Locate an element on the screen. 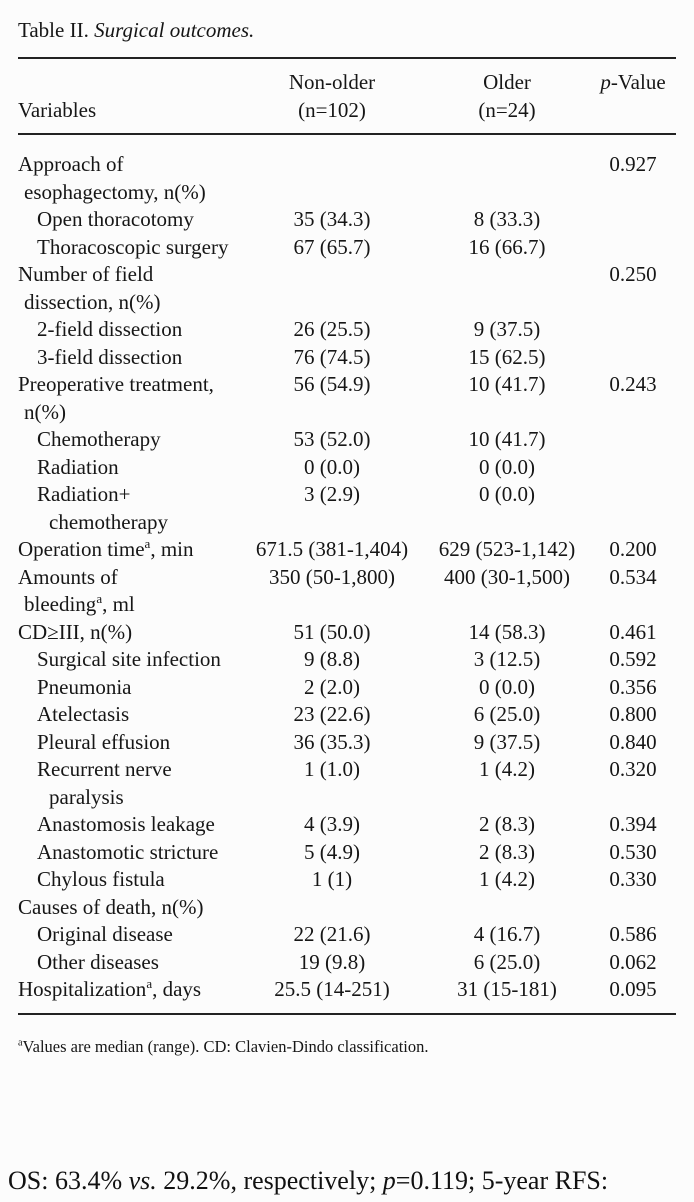  table-row: Number of field dissection, n(%) 0.250 is located at coordinates (347, 288).